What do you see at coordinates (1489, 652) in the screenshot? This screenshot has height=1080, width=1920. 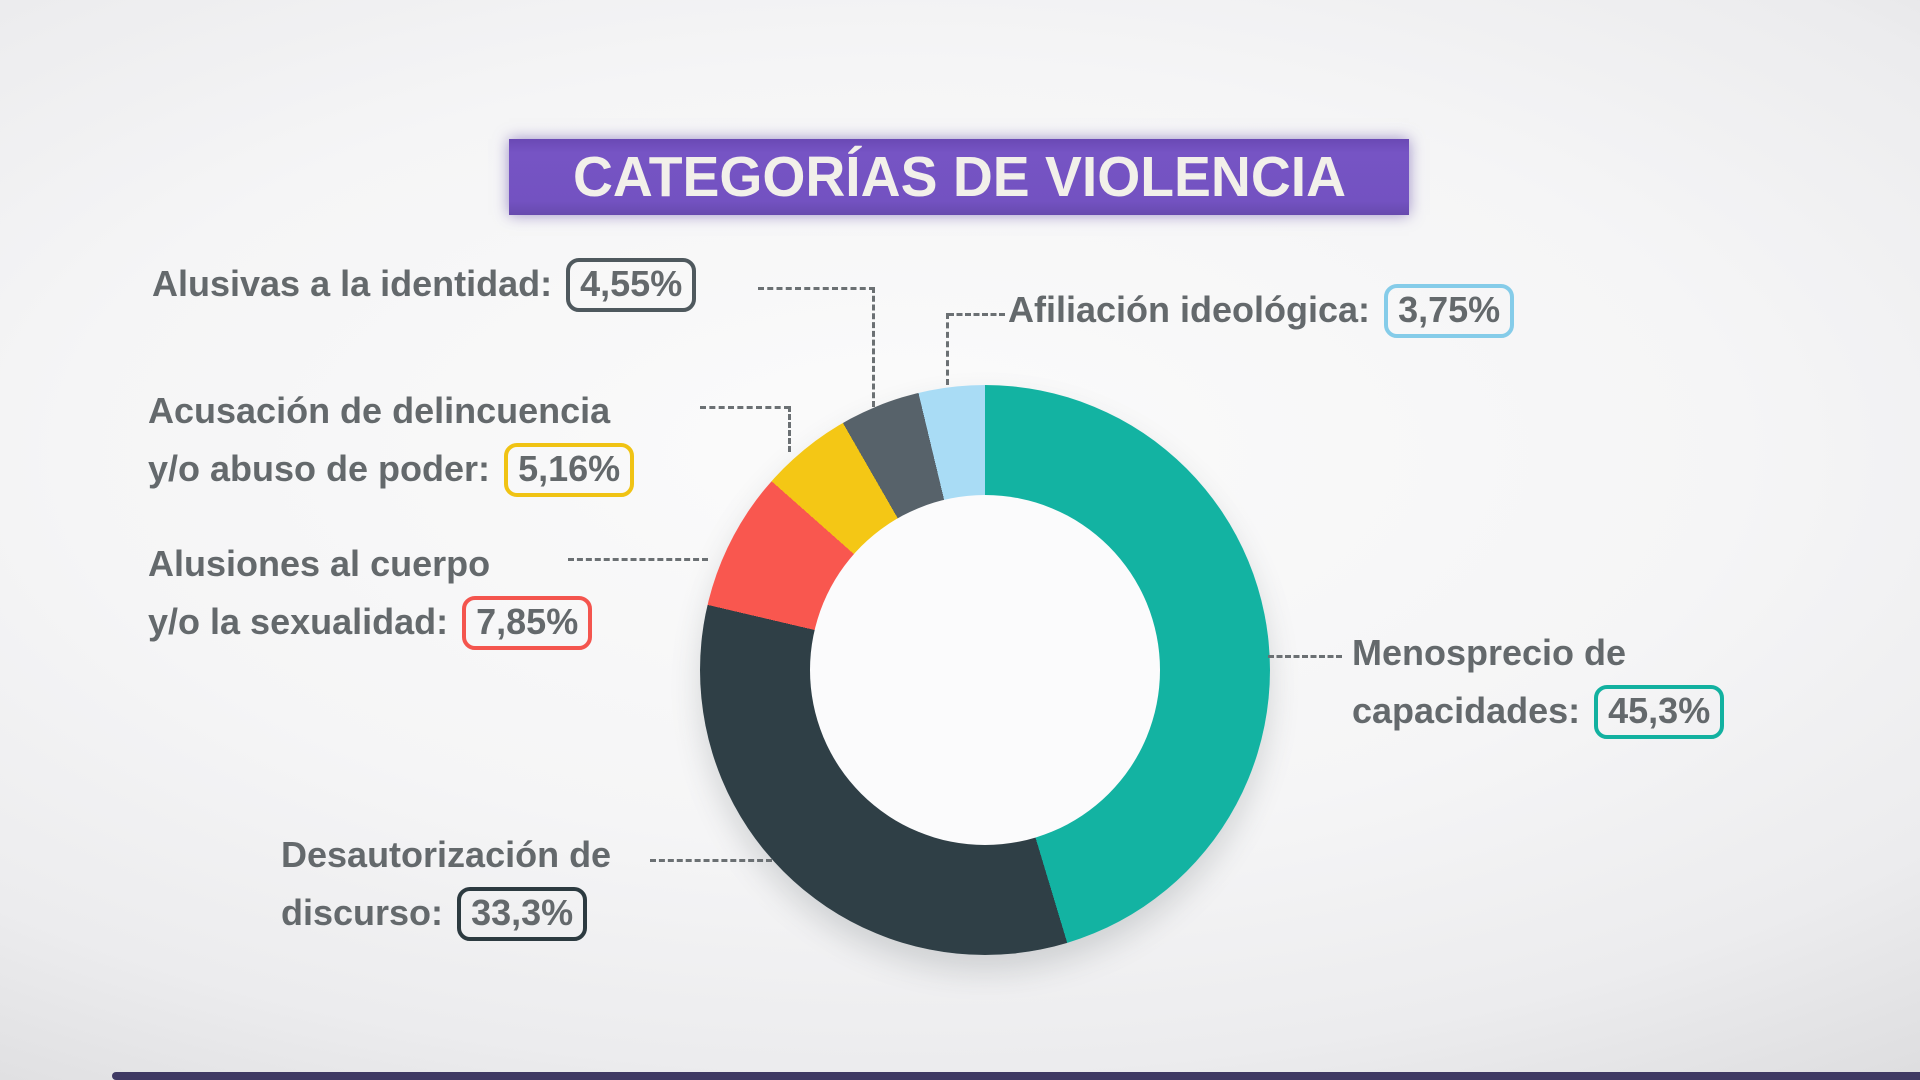 I see `label-text: Menosprecio de` at bounding box center [1489, 652].